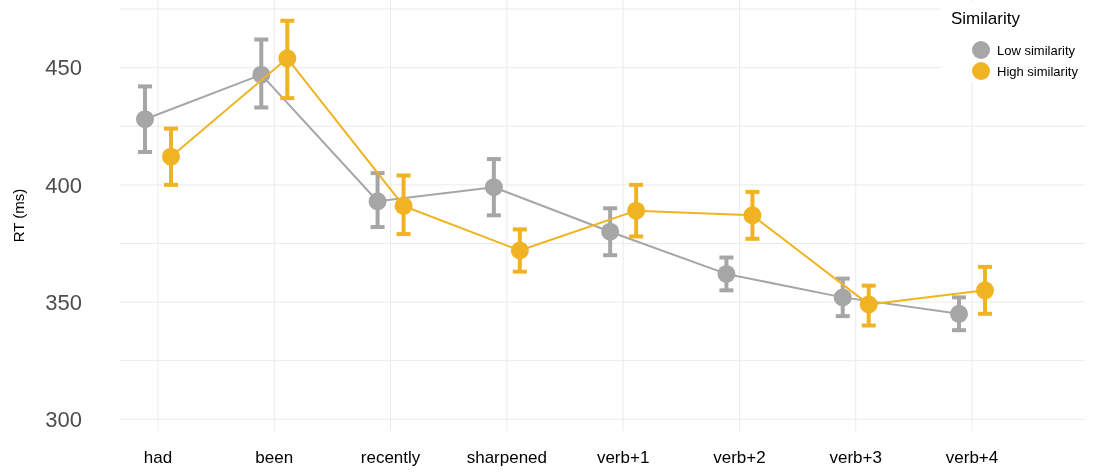 The width and height of the screenshot is (1101, 475). Describe the element at coordinates (739, 457) in the screenshot. I see `x-tick-label: verb+2` at that location.